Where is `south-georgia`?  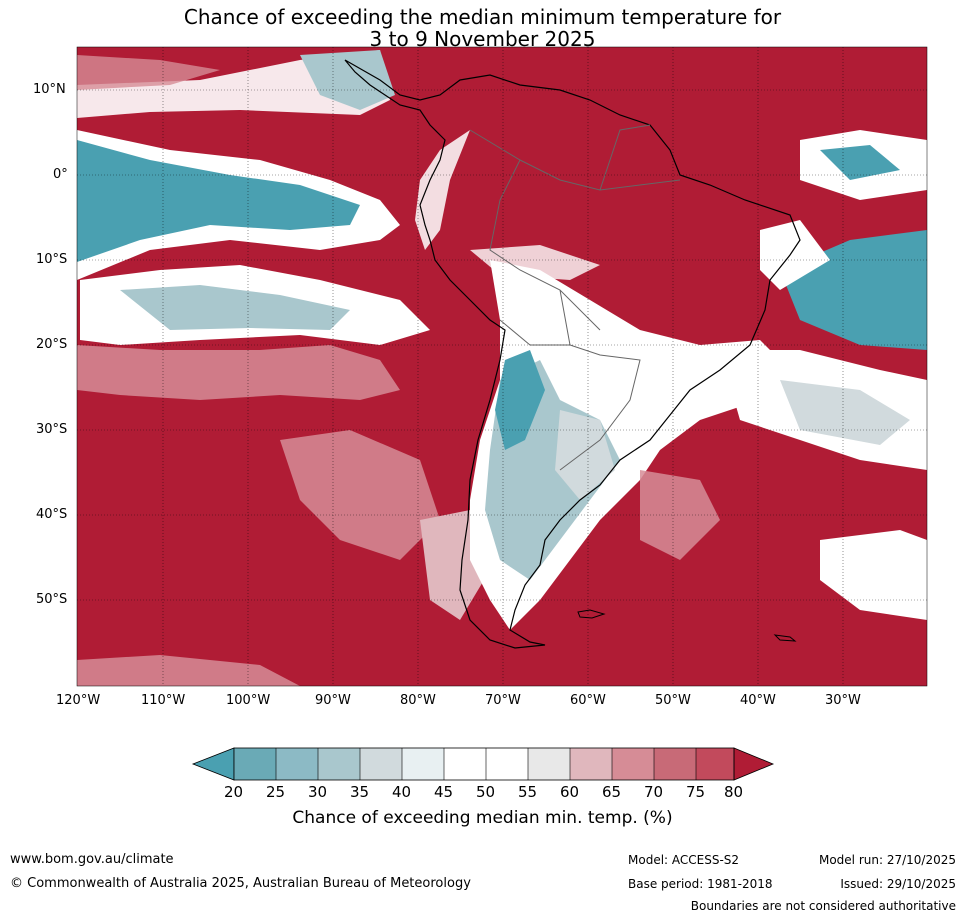 south-georgia is located at coordinates (785, 638).